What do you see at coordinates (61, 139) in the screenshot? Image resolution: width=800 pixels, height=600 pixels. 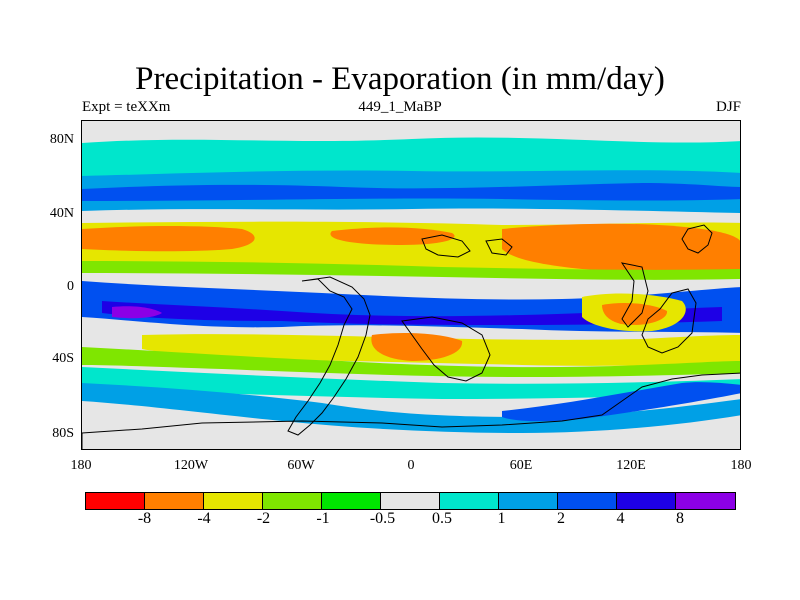 I see `y-tick-label: 80N` at bounding box center [61, 139].